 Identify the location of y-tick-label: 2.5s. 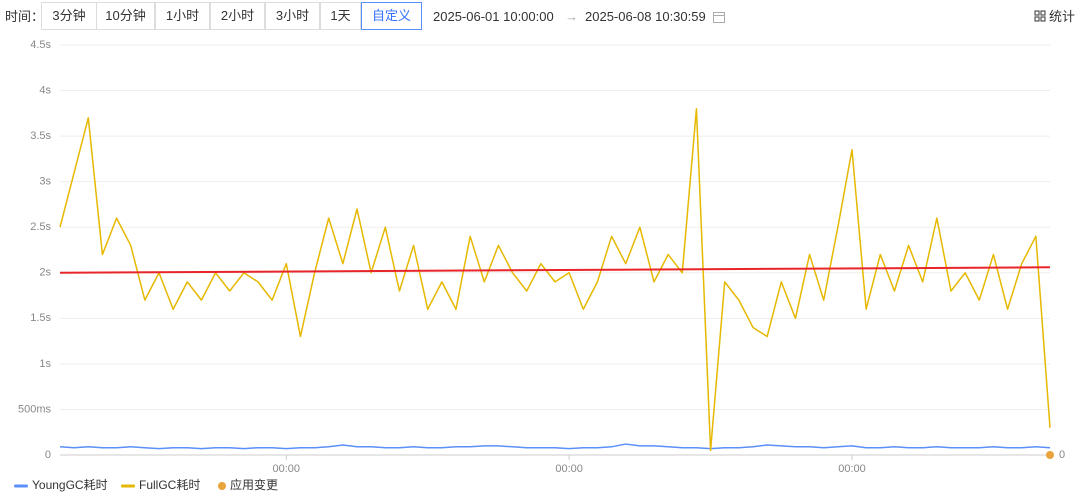
(40, 227).